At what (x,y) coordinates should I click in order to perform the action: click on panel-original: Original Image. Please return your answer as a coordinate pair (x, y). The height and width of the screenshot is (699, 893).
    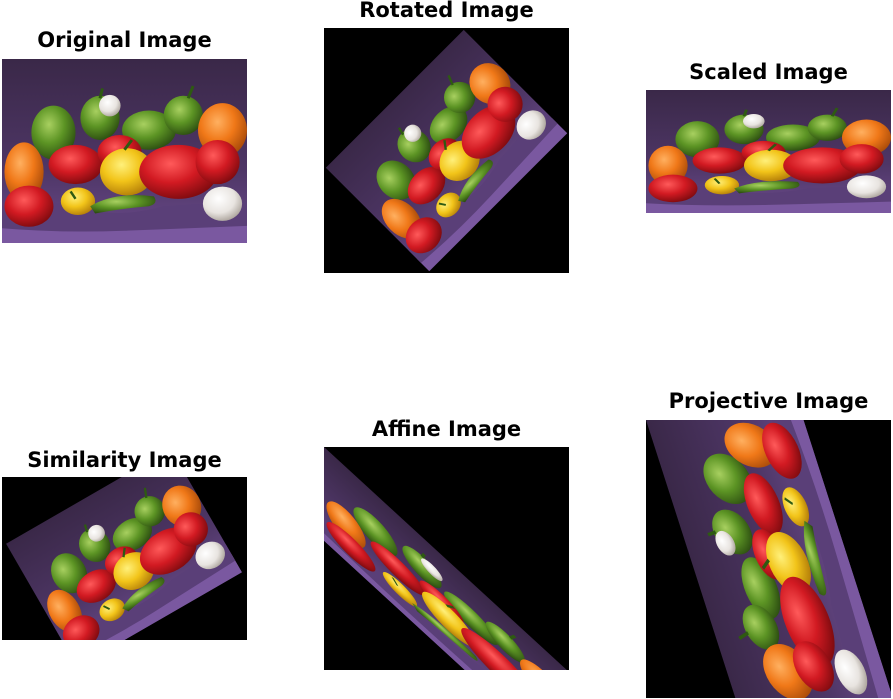
    Looking at the image, I should click on (124, 136).